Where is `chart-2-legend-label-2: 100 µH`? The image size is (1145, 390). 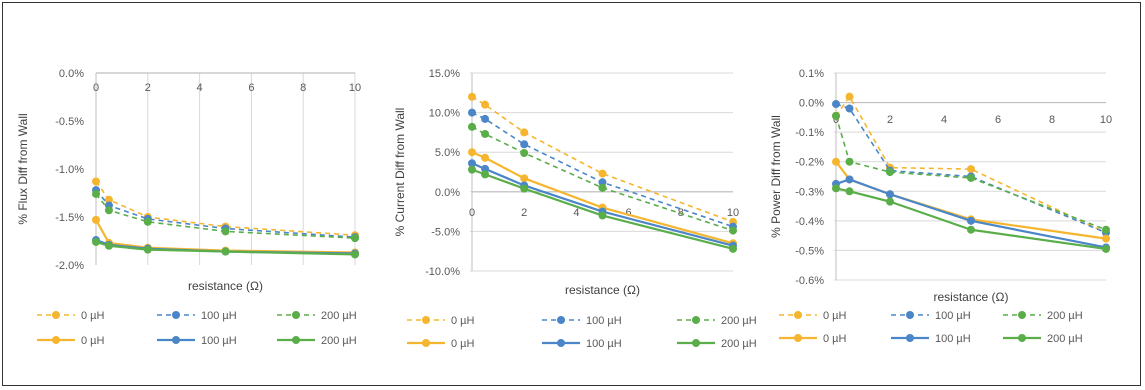 chart-2-legend-label-2: 100 µH is located at coordinates (604, 321).